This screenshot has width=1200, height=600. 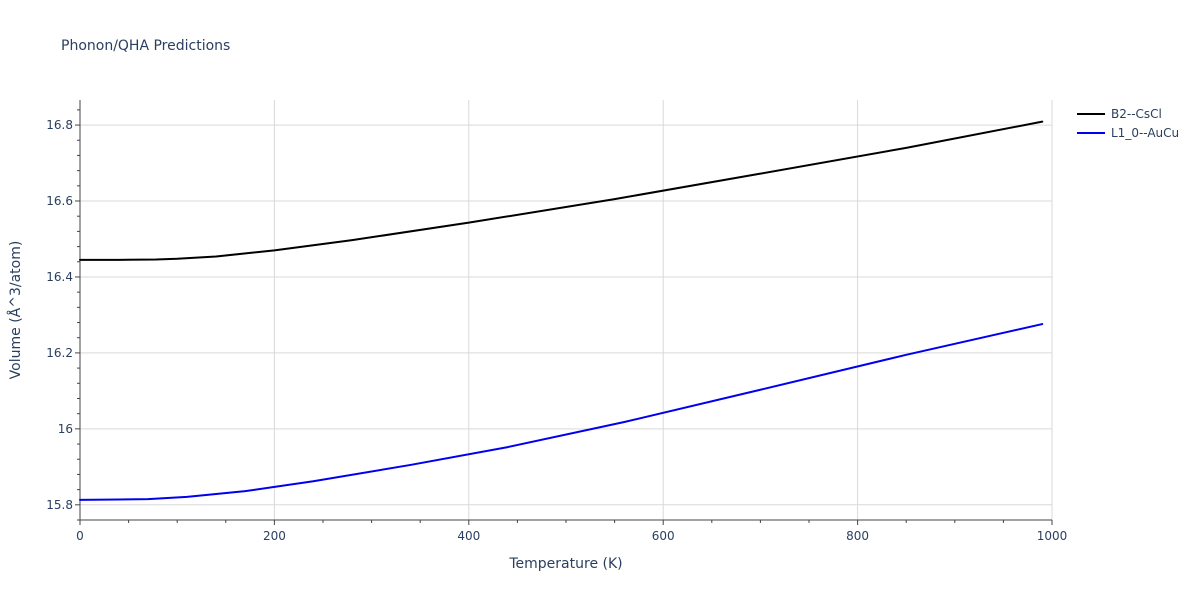 I want to click on x-tick-label: 200, so click(x=274, y=536).